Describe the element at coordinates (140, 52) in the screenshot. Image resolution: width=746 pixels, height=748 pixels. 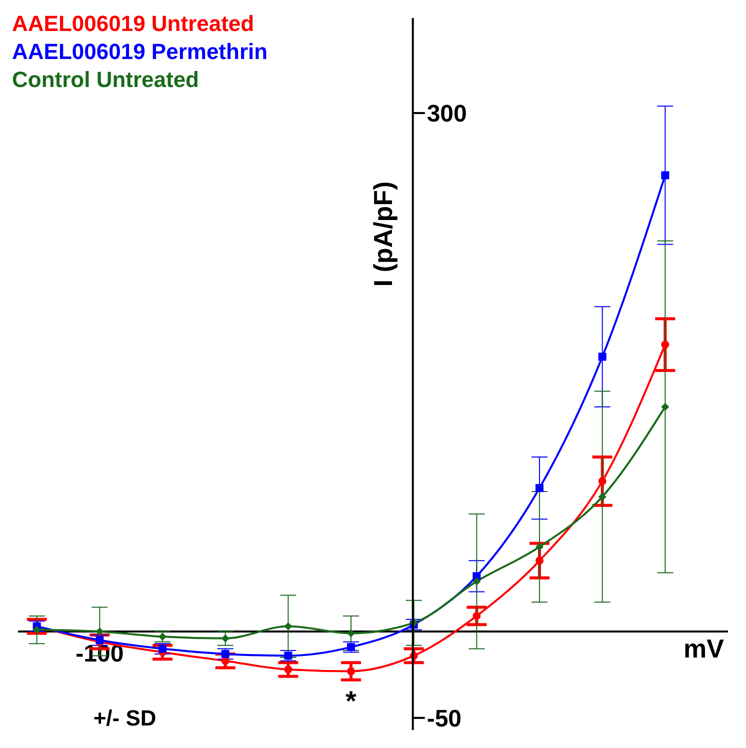
I see `text: AAEL006019 Permethrin` at that location.